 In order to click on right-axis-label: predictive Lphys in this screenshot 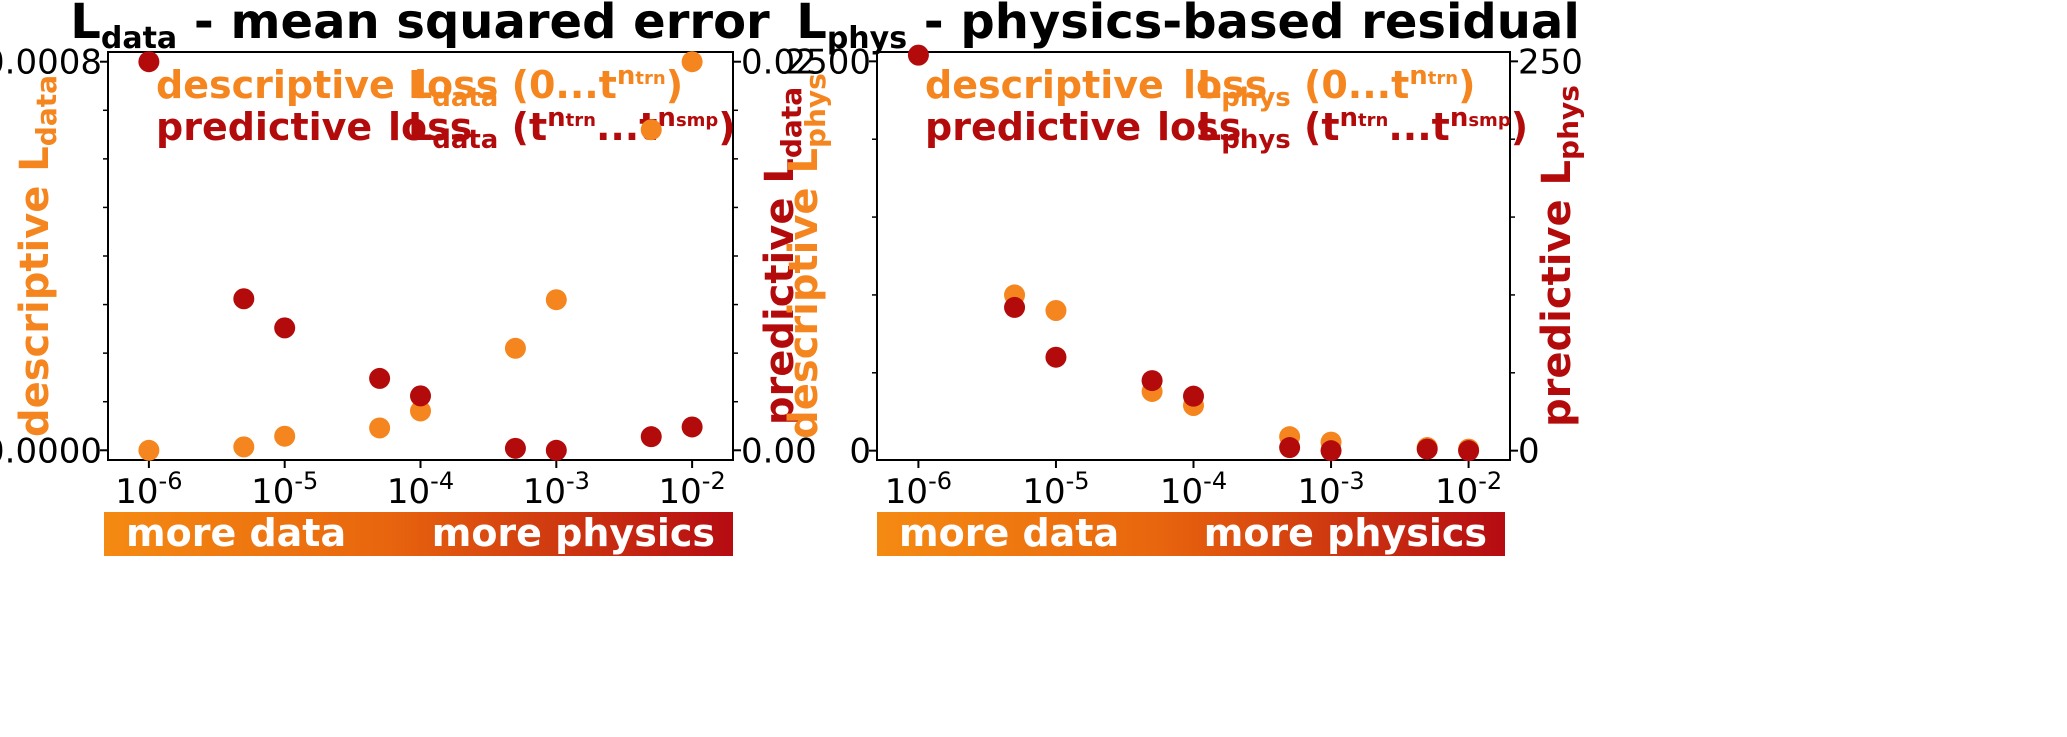, I will do `click(1559, 256)`.